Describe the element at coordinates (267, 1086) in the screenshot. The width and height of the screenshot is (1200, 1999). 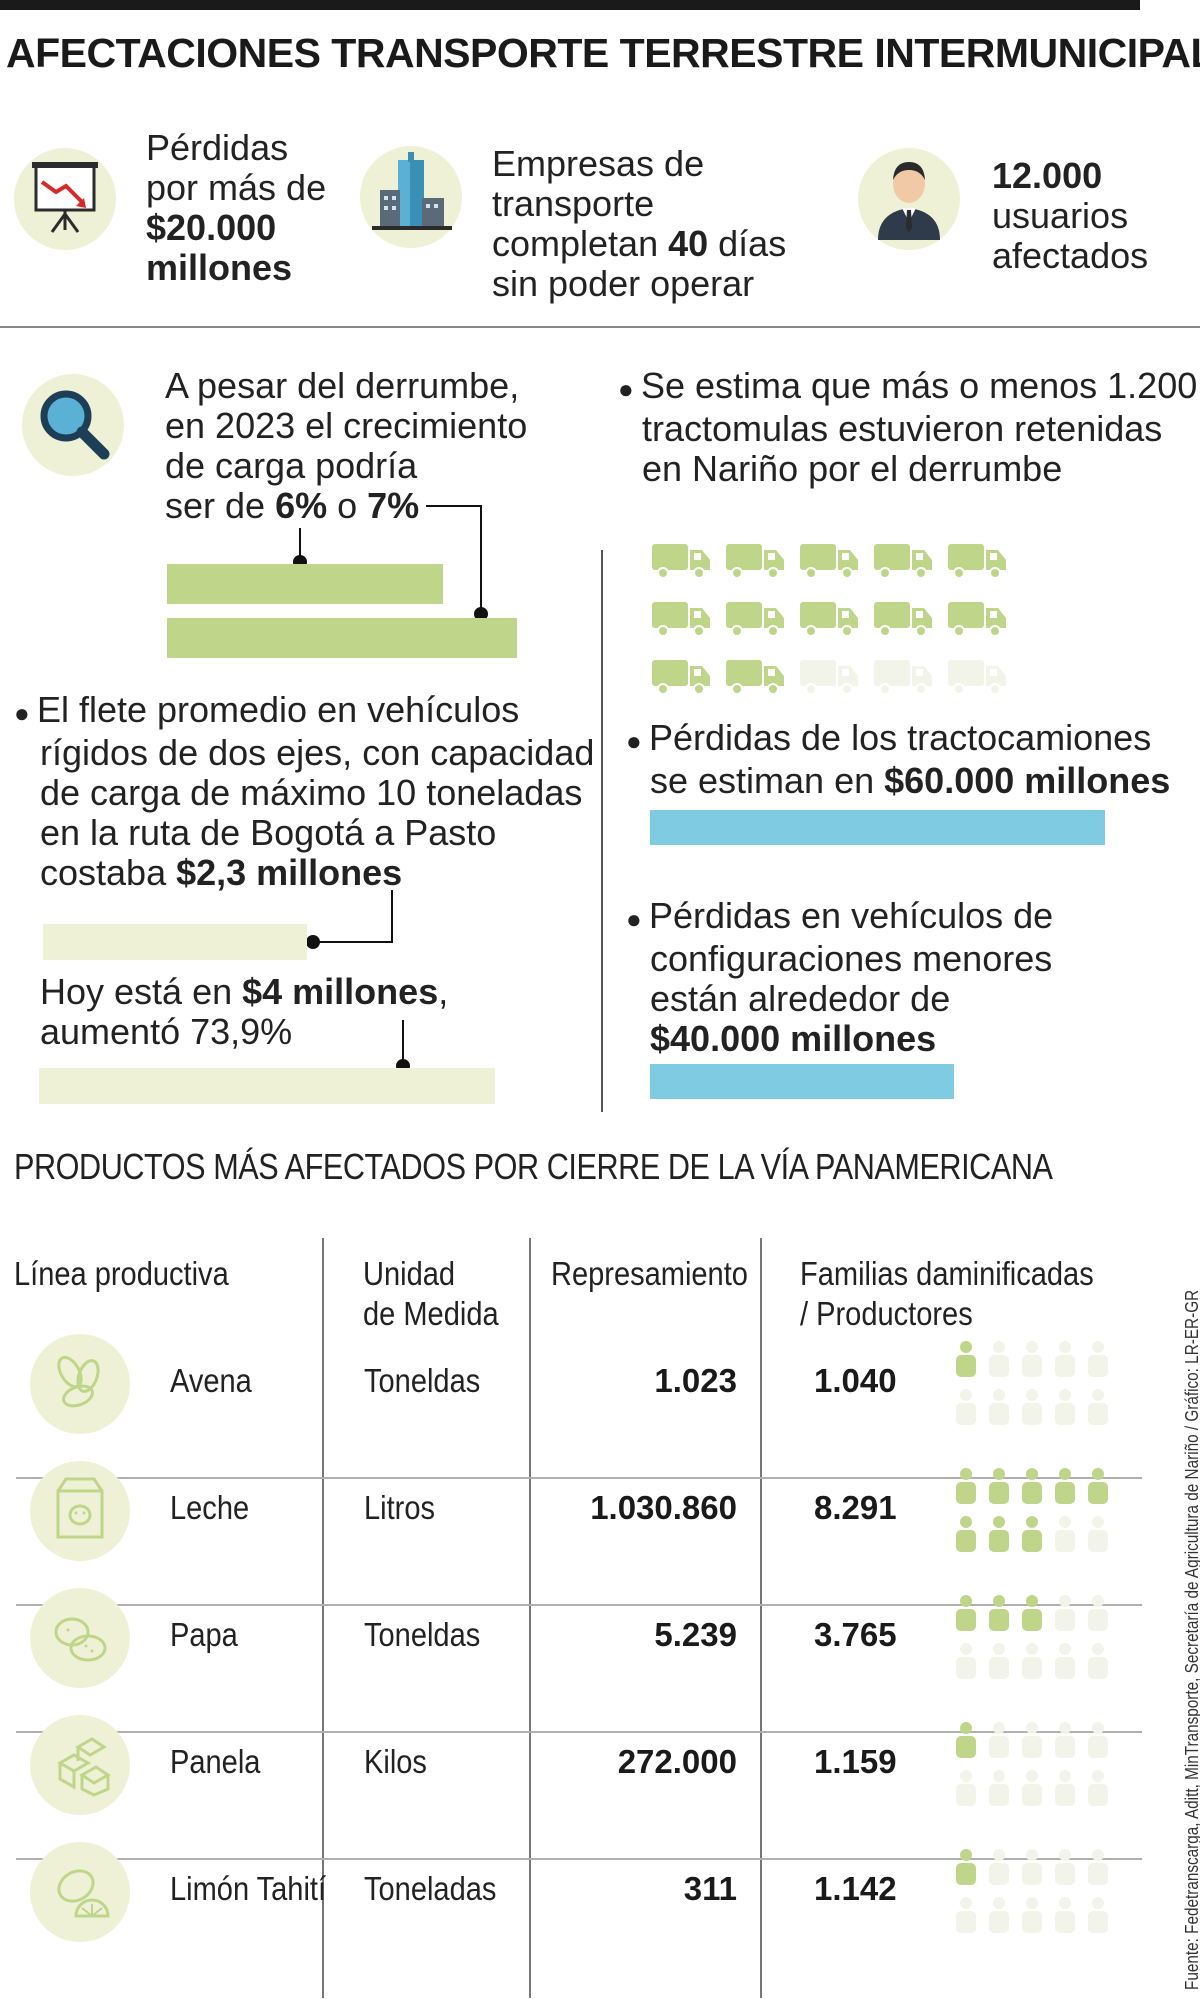
I see `freight-after-bar` at that location.